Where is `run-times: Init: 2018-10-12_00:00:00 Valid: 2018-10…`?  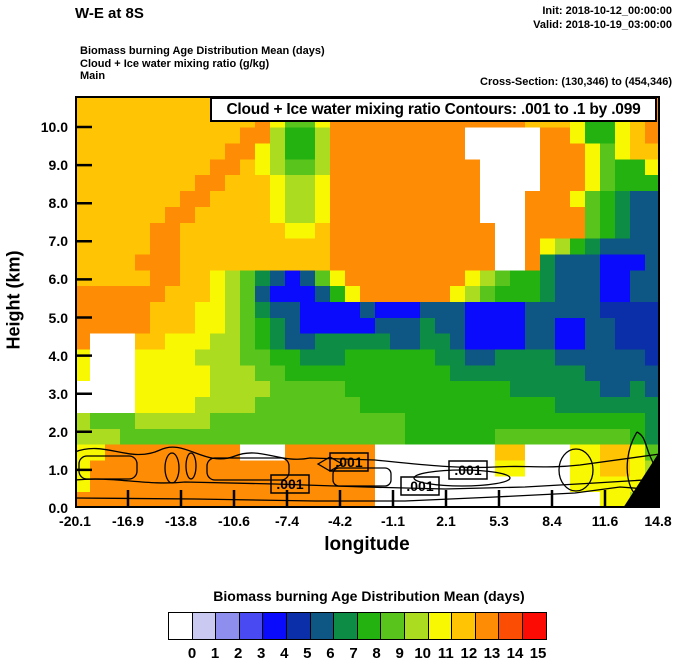
run-times: Init: 2018-10-12_00:00:00 Valid: 2018-10… is located at coordinates (546, 18).